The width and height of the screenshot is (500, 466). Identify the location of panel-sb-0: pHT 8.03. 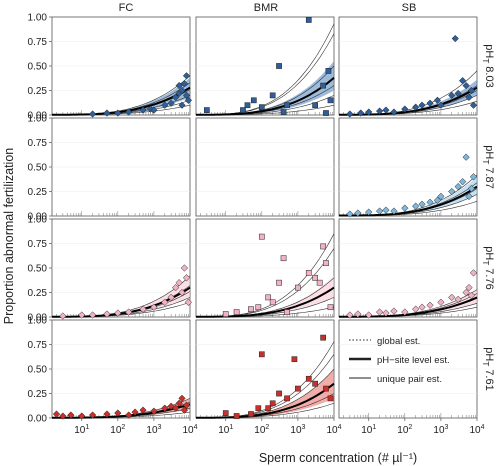
(416, 67).